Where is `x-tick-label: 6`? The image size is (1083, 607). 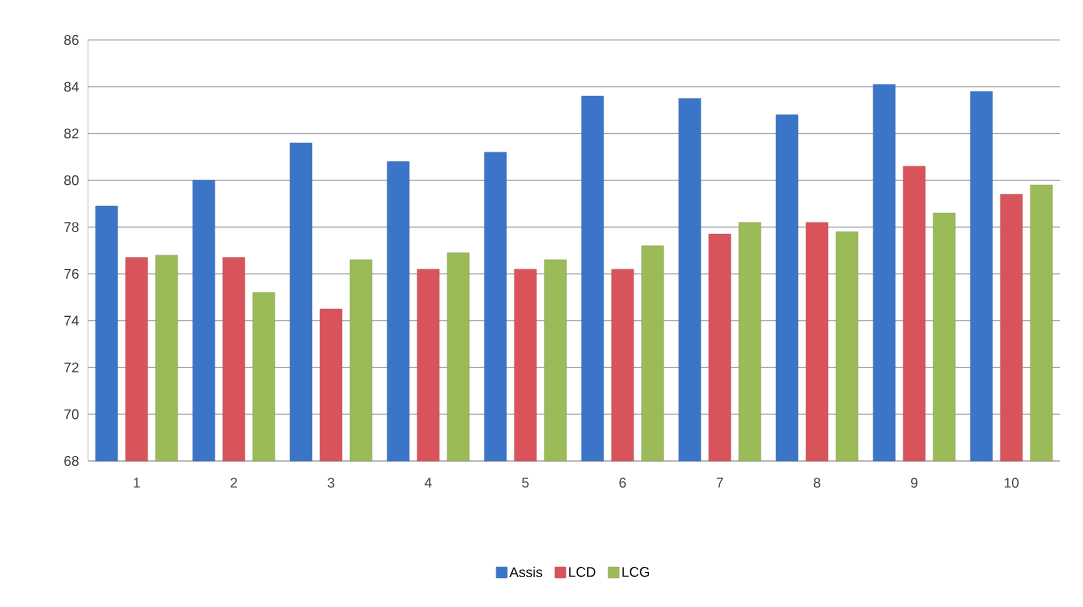
x-tick-label: 6 is located at coordinates (622, 482).